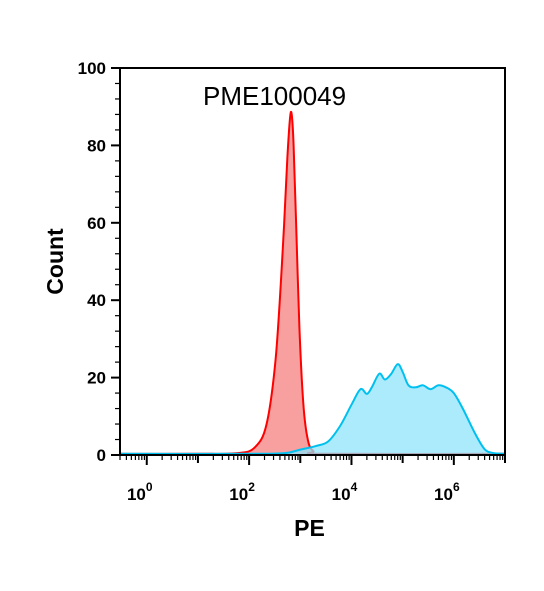  What do you see at coordinates (274, 96) in the screenshot?
I see `chart-title: PME100049` at bounding box center [274, 96].